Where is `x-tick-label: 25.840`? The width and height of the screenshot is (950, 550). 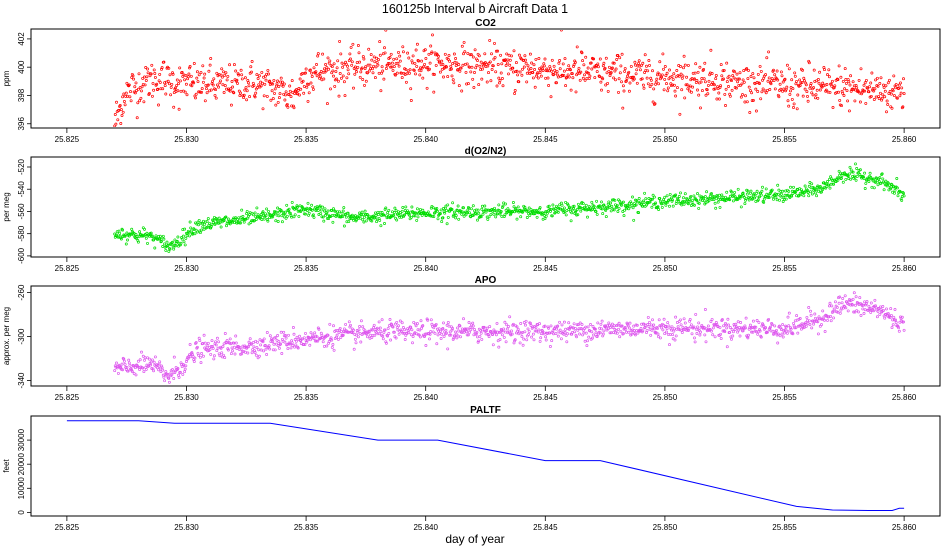
x-tick-label: 25.840 is located at coordinates (425, 527).